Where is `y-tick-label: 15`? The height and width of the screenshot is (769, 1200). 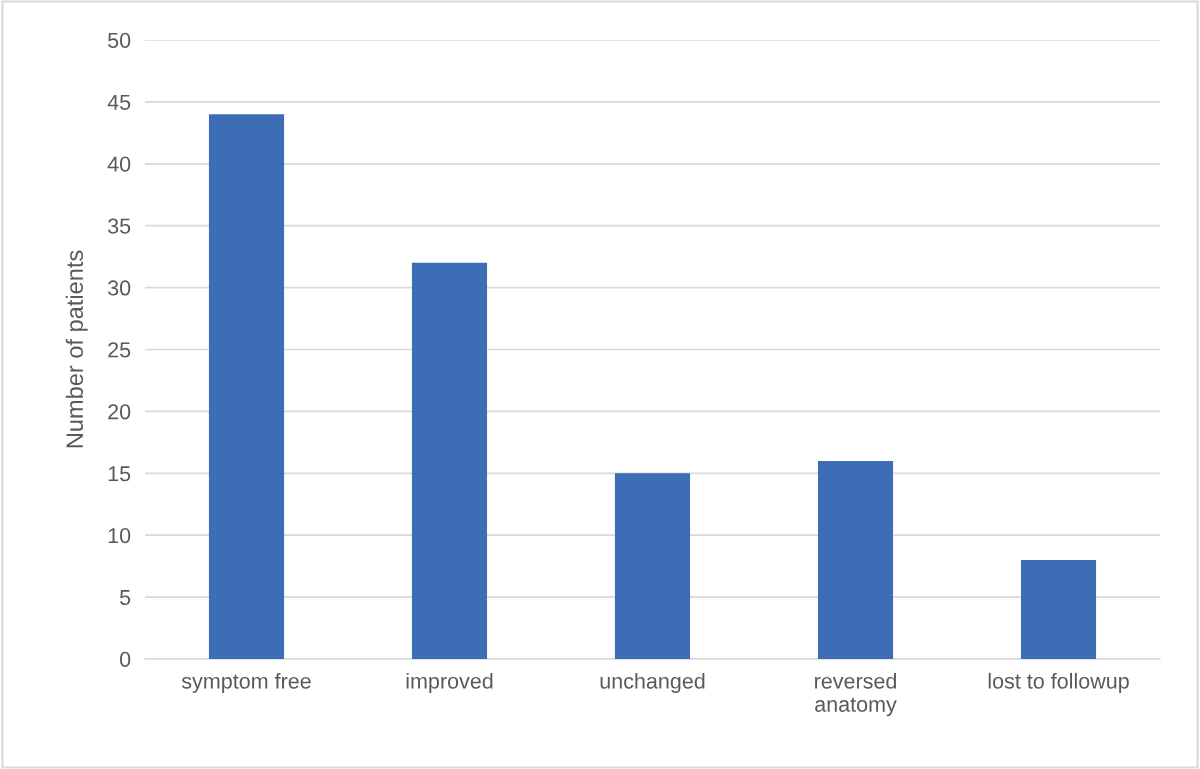
y-tick-label: 15 is located at coordinates (119, 474).